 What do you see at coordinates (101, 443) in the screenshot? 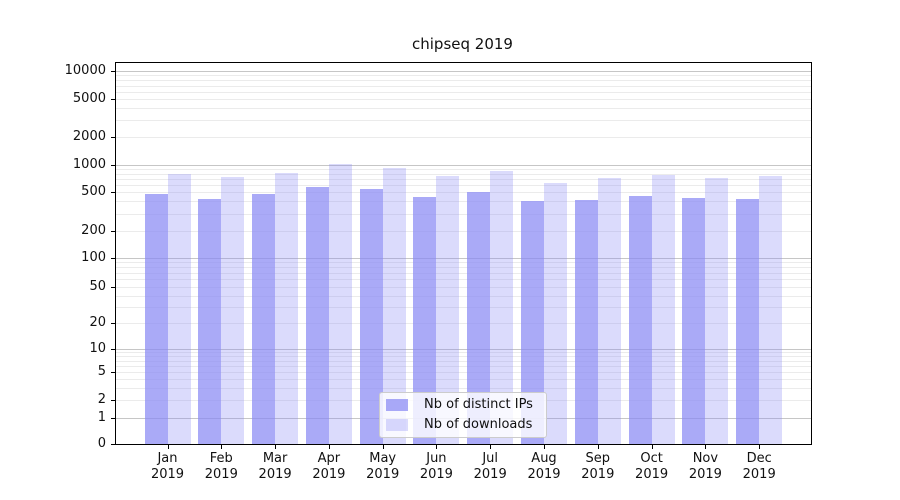
I see `y-axis-tick-label: 0` at bounding box center [101, 443].